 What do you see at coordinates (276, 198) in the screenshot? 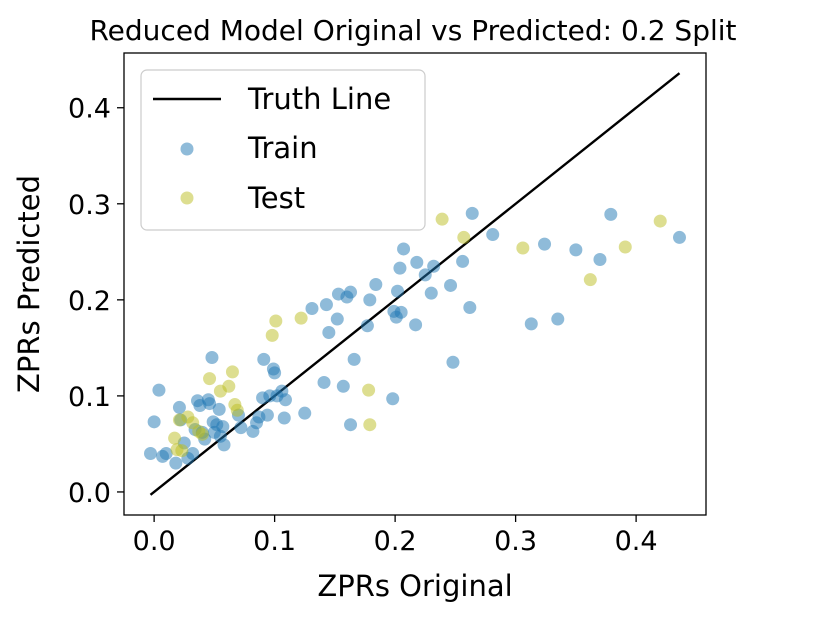
I see `legend-label-test: Test` at bounding box center [276, 198].